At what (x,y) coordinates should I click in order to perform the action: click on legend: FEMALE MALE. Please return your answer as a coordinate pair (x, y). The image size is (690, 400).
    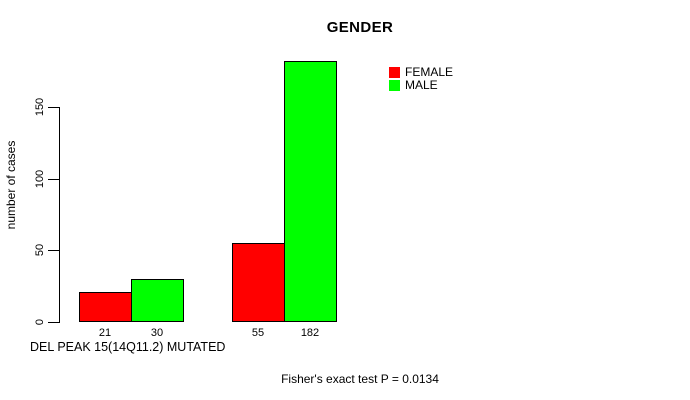
    Looking at the image, I should click on (421, 79).